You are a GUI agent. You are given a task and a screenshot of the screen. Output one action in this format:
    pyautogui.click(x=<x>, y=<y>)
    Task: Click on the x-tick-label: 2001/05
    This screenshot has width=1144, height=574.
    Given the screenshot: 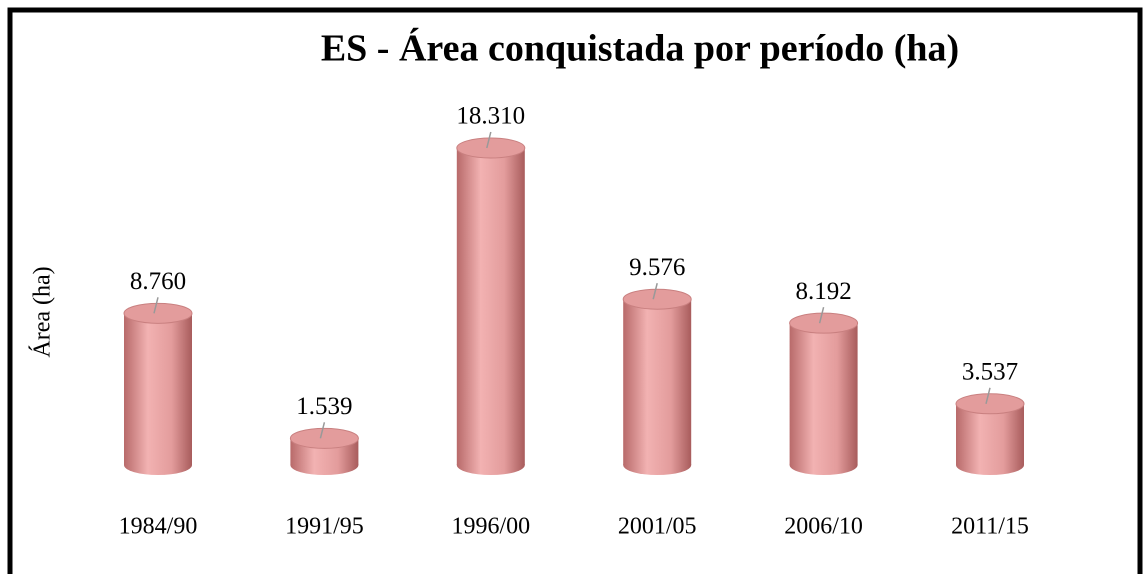 What is the action you would take?
    pyautogui.click(x=657, y=527)
    